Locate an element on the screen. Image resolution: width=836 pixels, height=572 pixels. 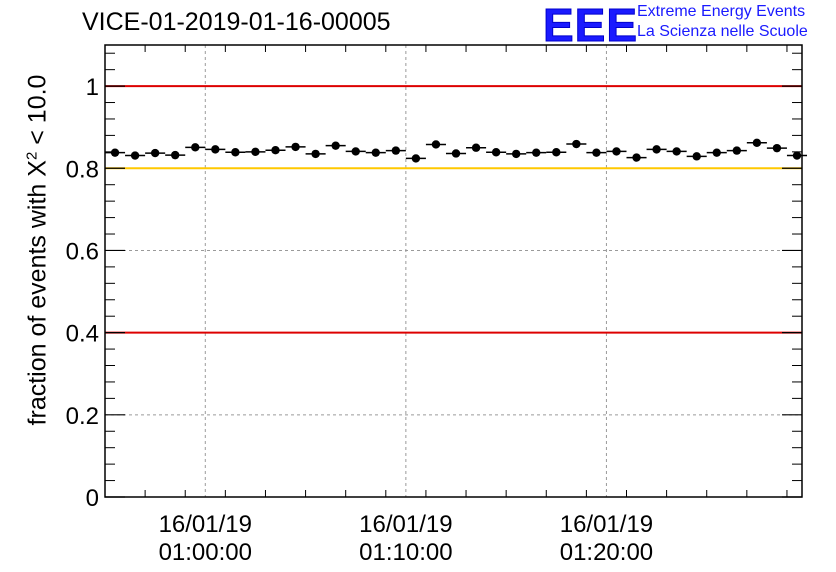
y-tick-label: 1 is located at coordinates (92, 87).